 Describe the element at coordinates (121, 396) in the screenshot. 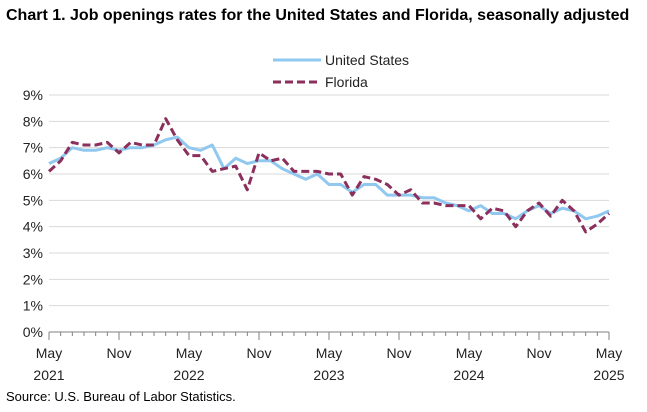

I see `source-note: Source: U.S. Bureau of Labor Statistics.` at that location.